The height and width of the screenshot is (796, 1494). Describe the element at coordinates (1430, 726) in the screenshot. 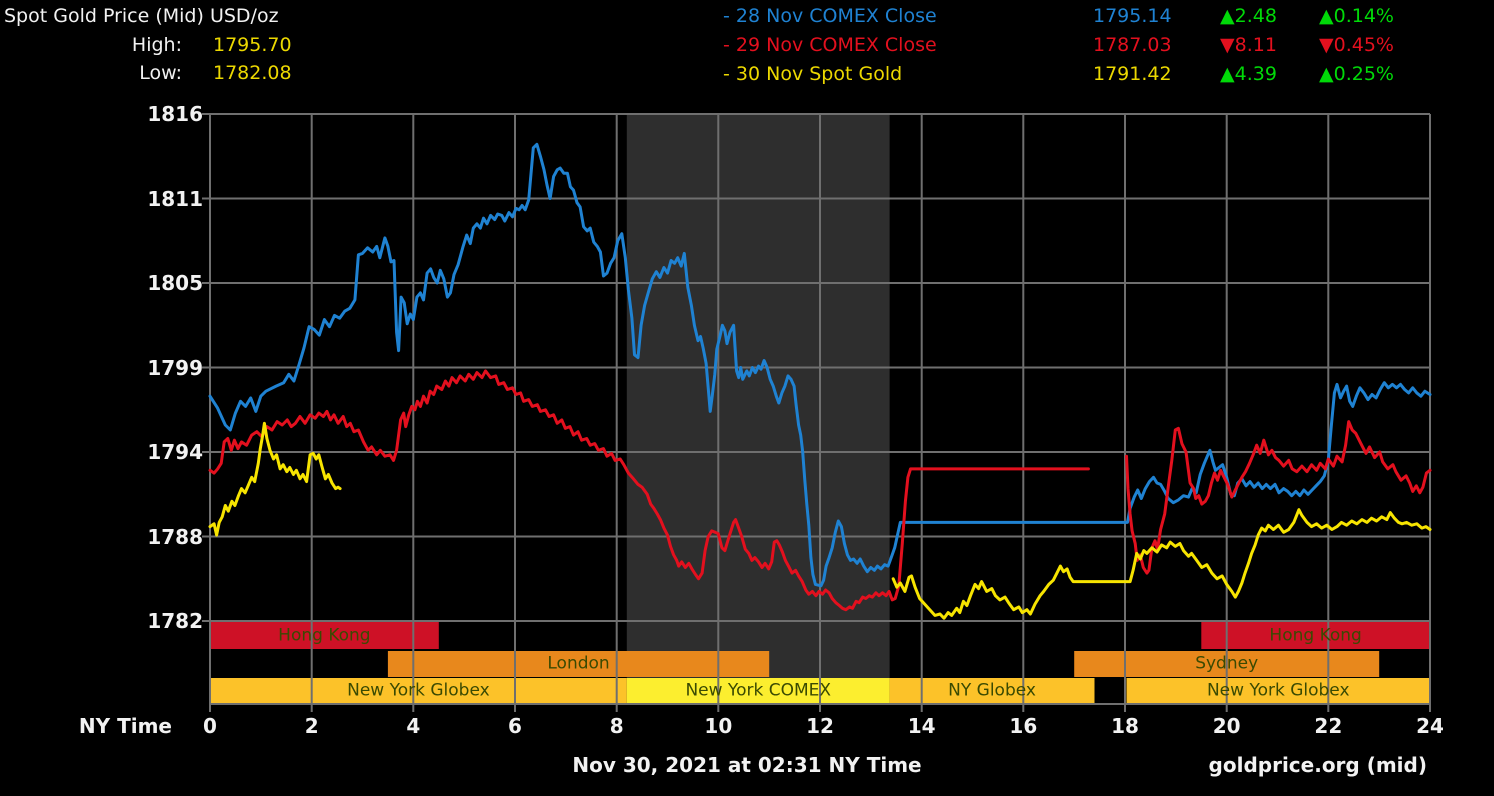

I see `x-tick-label: 24` at that location.